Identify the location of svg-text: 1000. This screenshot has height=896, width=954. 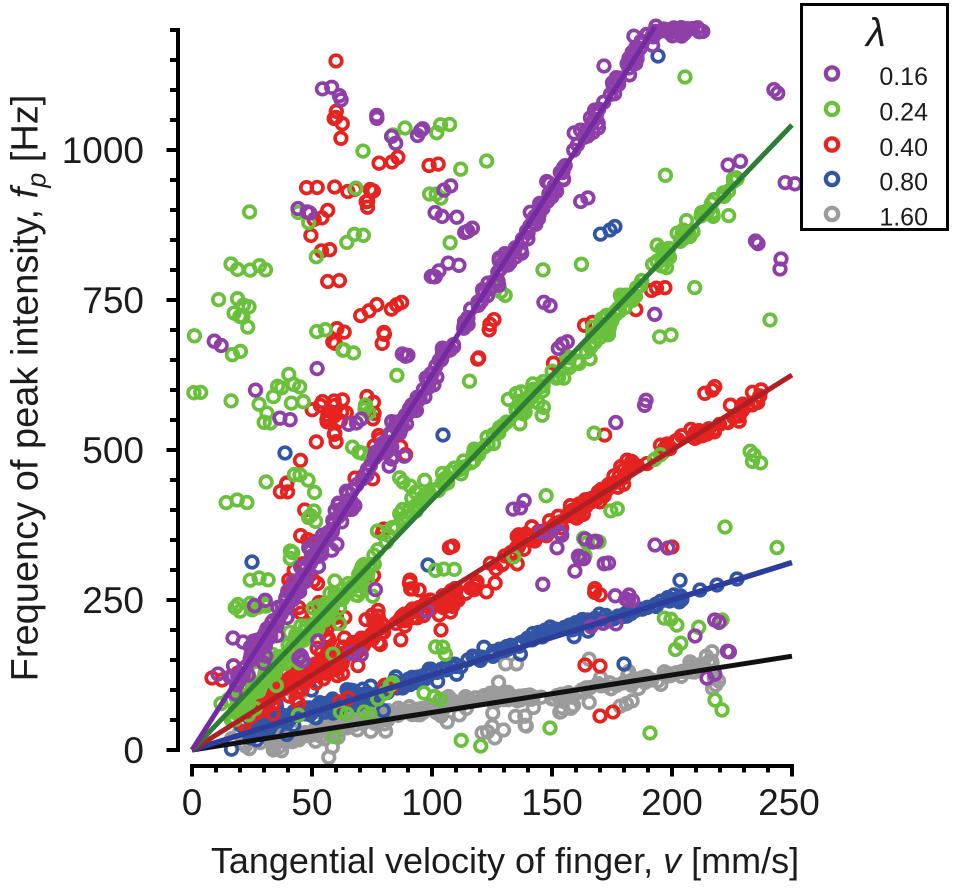
(103, 150).